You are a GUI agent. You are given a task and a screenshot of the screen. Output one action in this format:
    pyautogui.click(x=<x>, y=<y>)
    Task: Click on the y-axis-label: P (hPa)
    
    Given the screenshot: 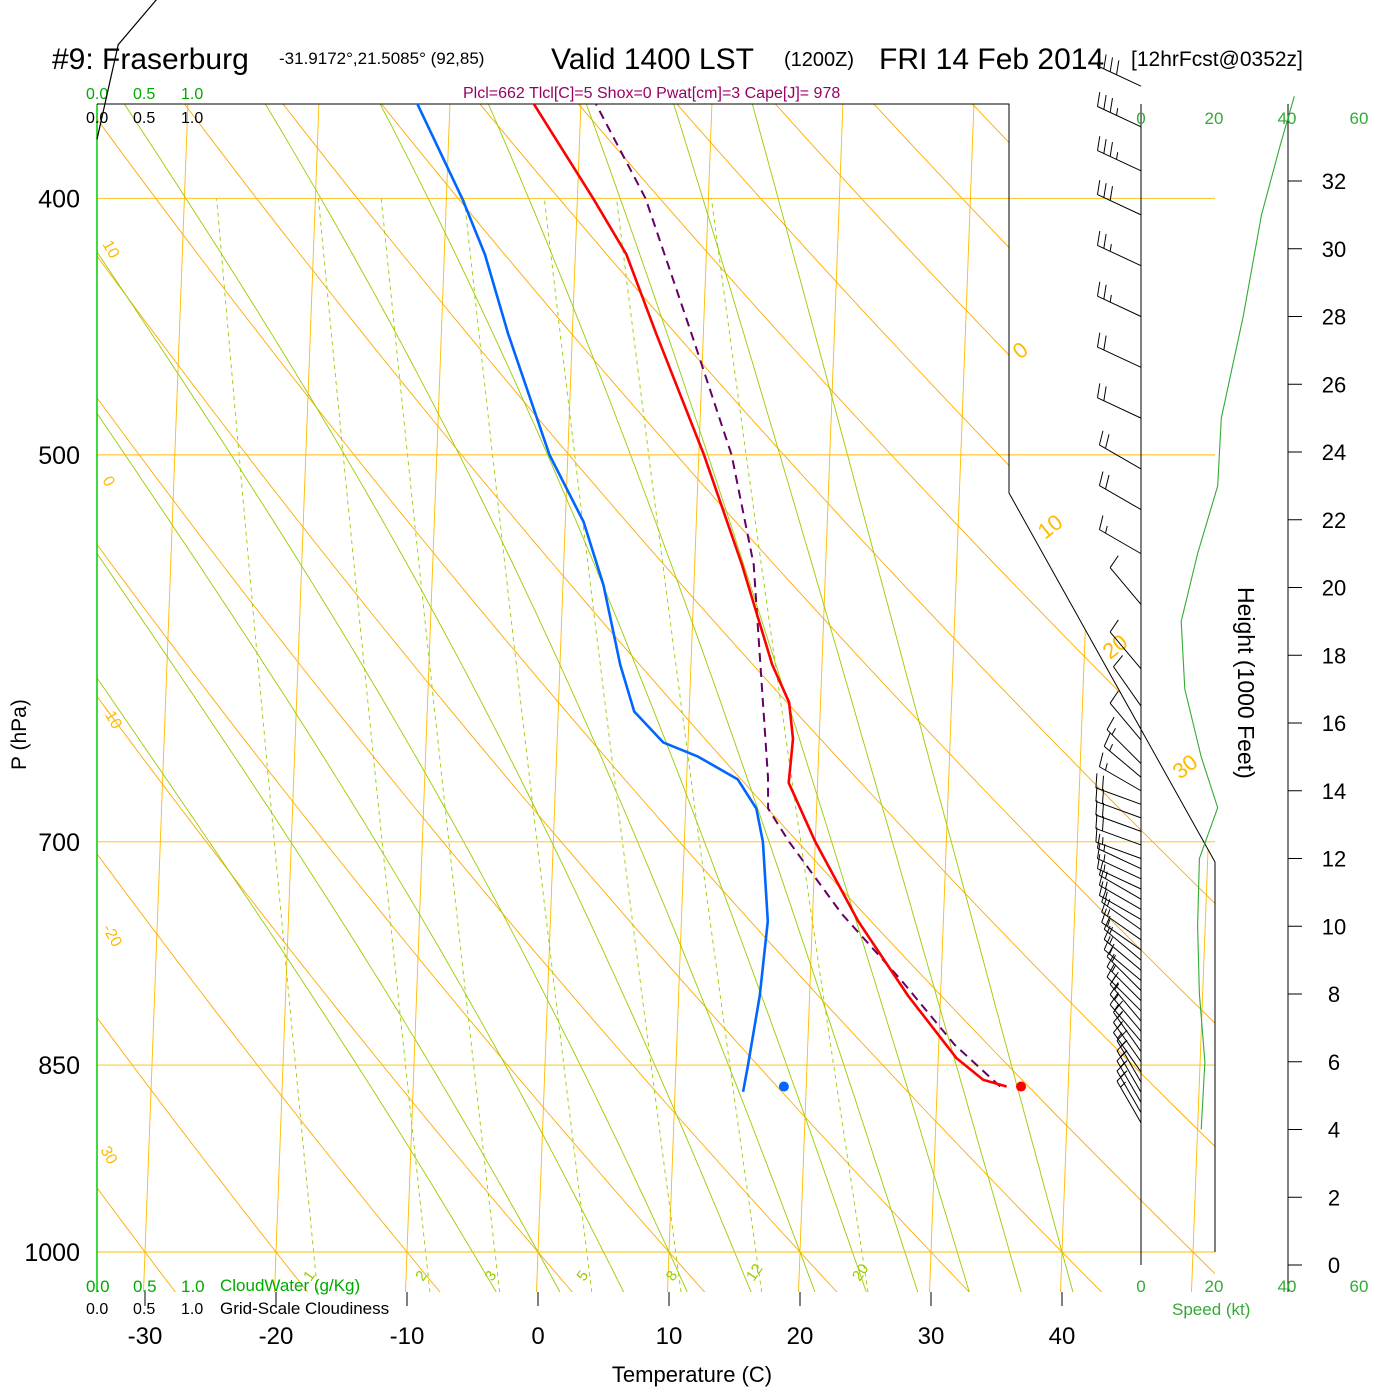 What is the action you would take?
    pyautogui.click(x=19, y=734)
    